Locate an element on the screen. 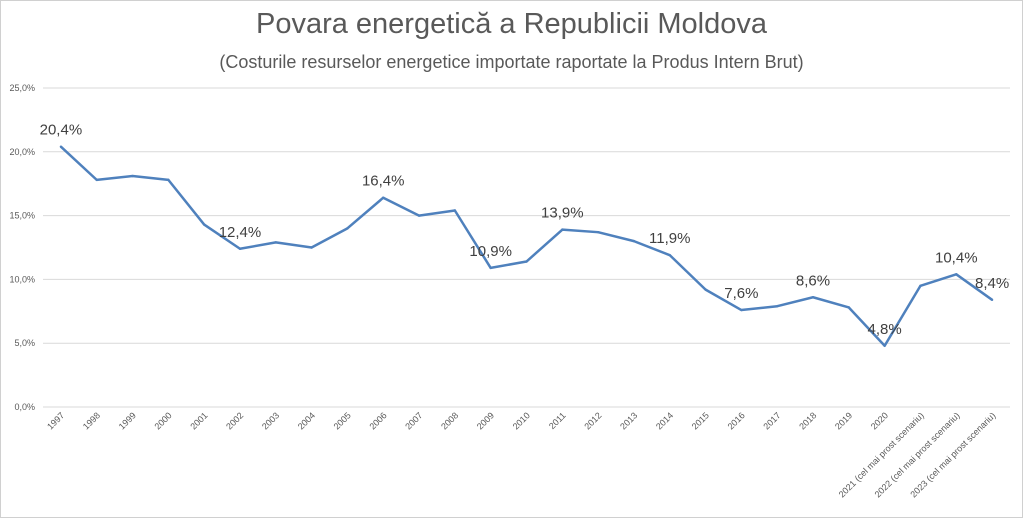 The width and height of the screenshot is (1023, 518). chart-title: Povara energetică a Republicii Moldova is located at coordinates (511, 24).